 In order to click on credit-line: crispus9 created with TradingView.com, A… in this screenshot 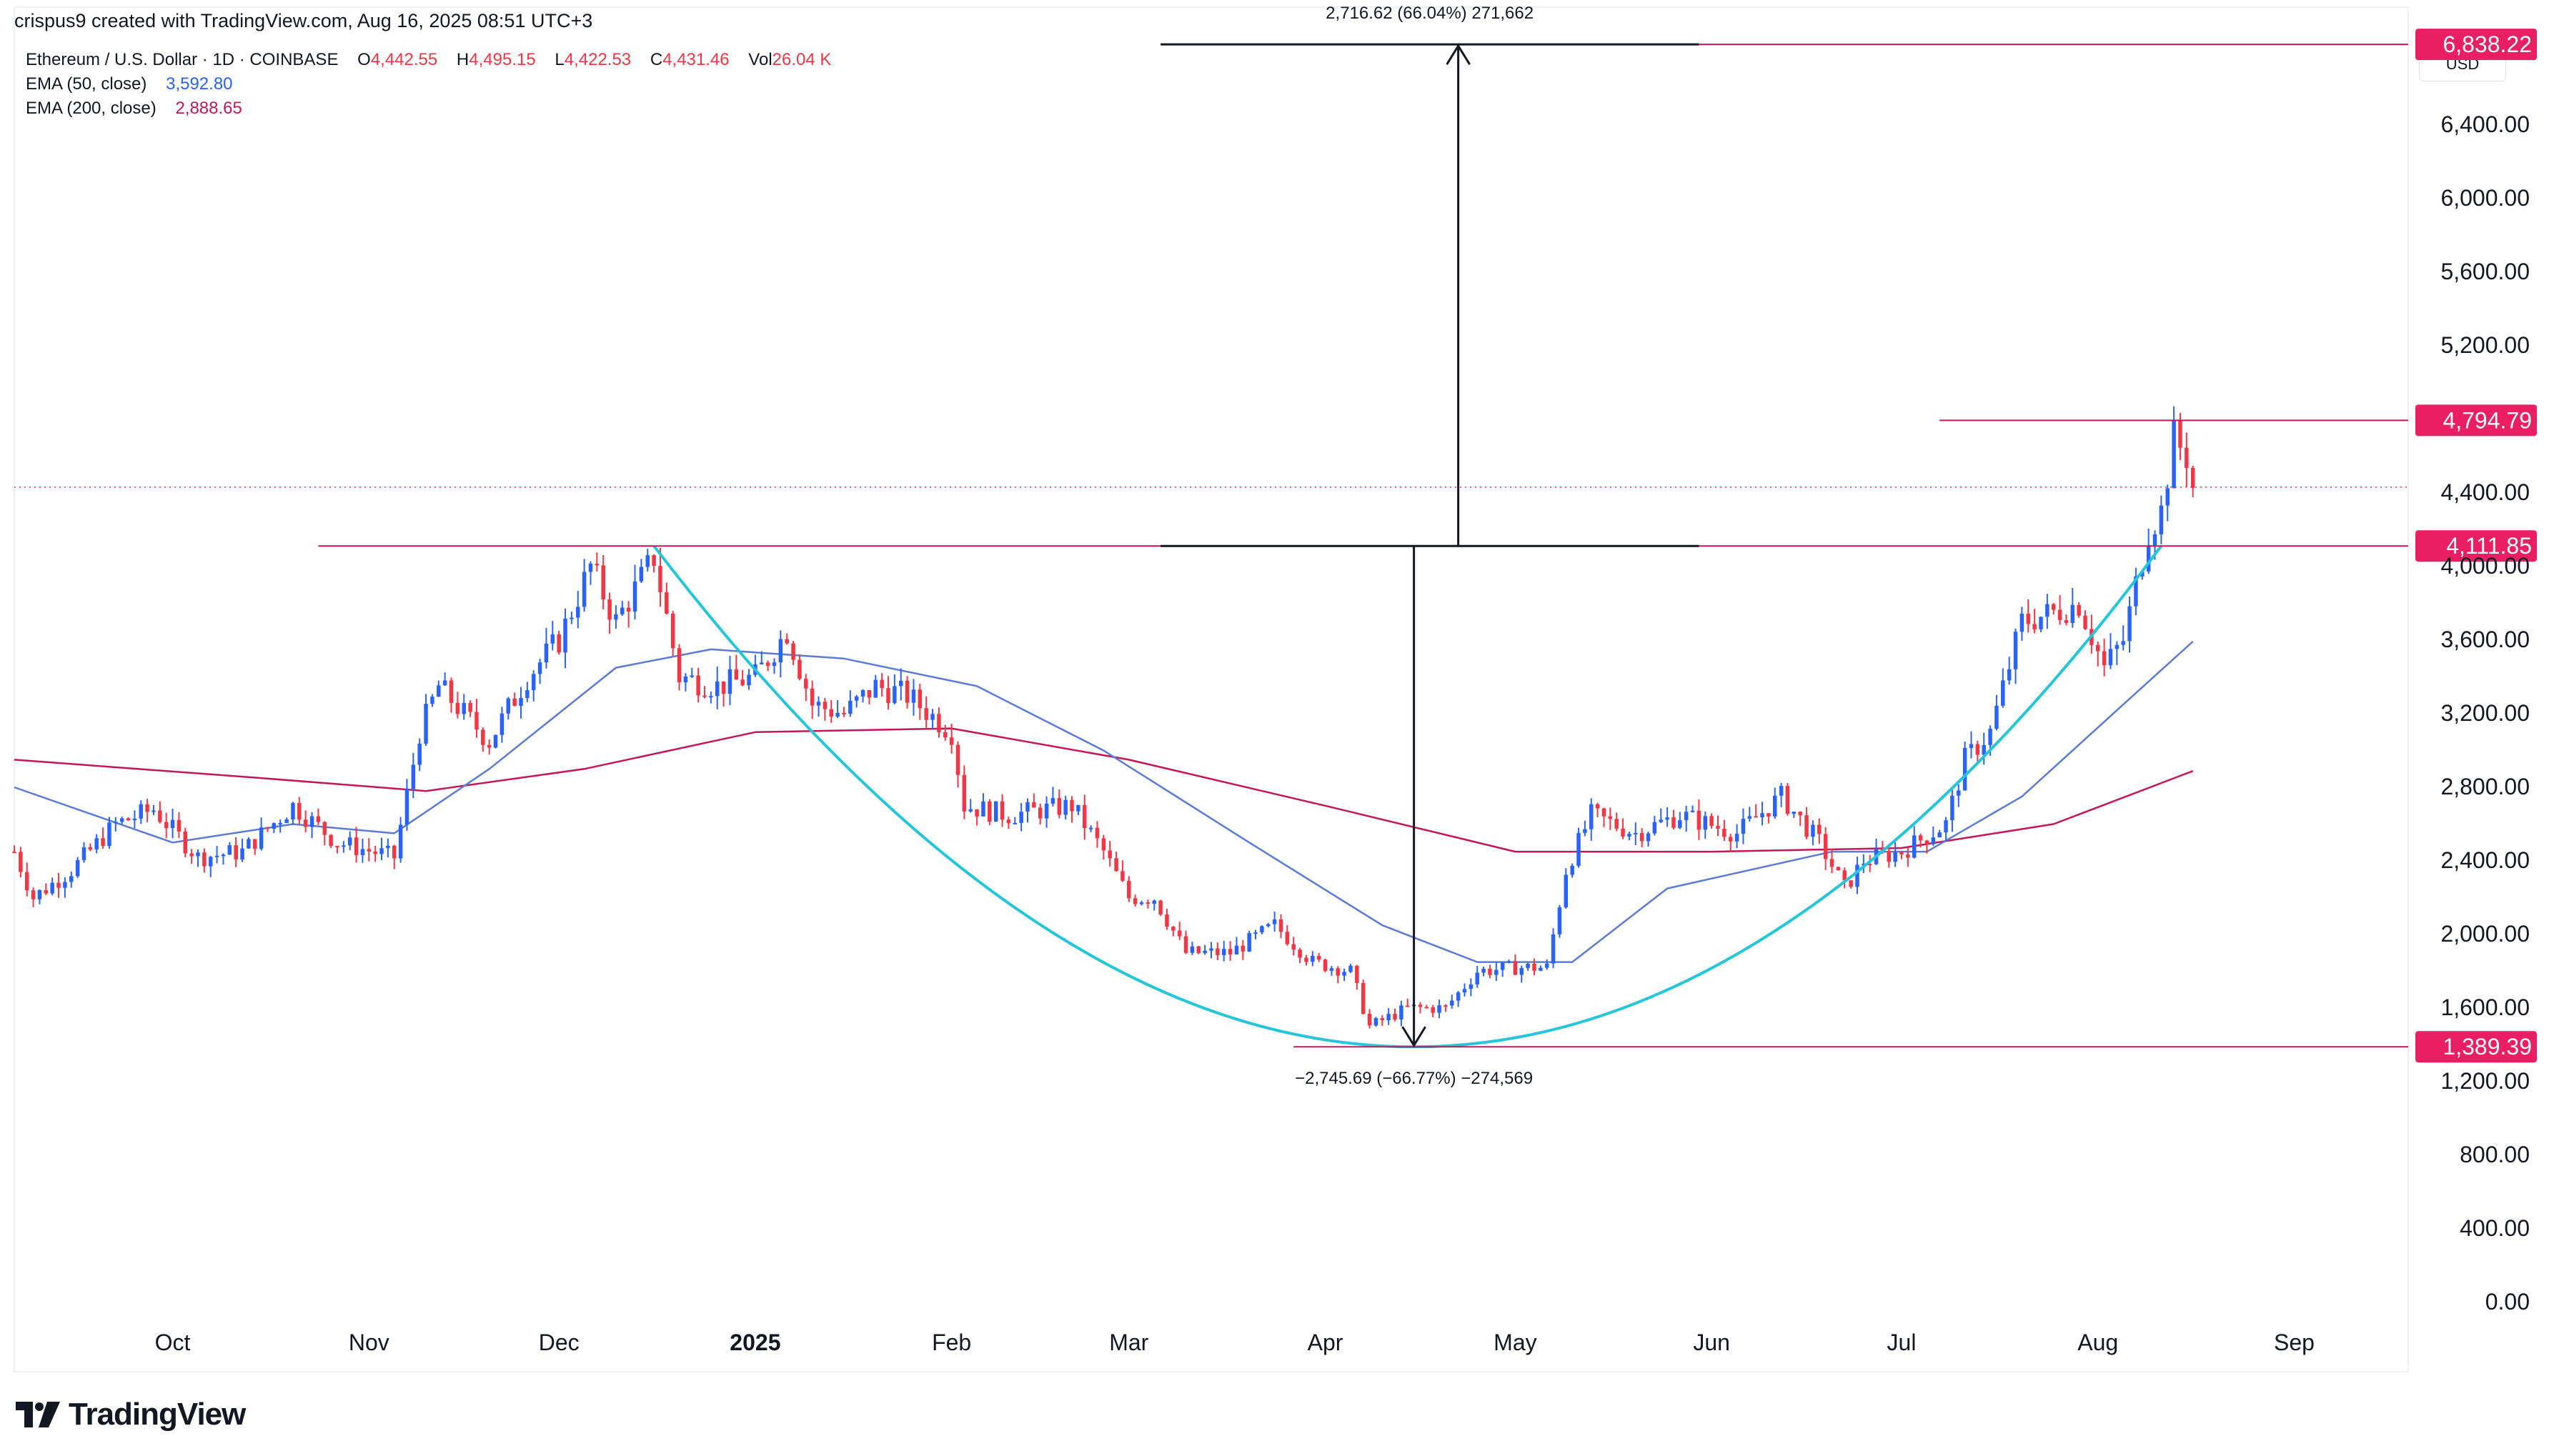, I will do `click(303, 20)`.